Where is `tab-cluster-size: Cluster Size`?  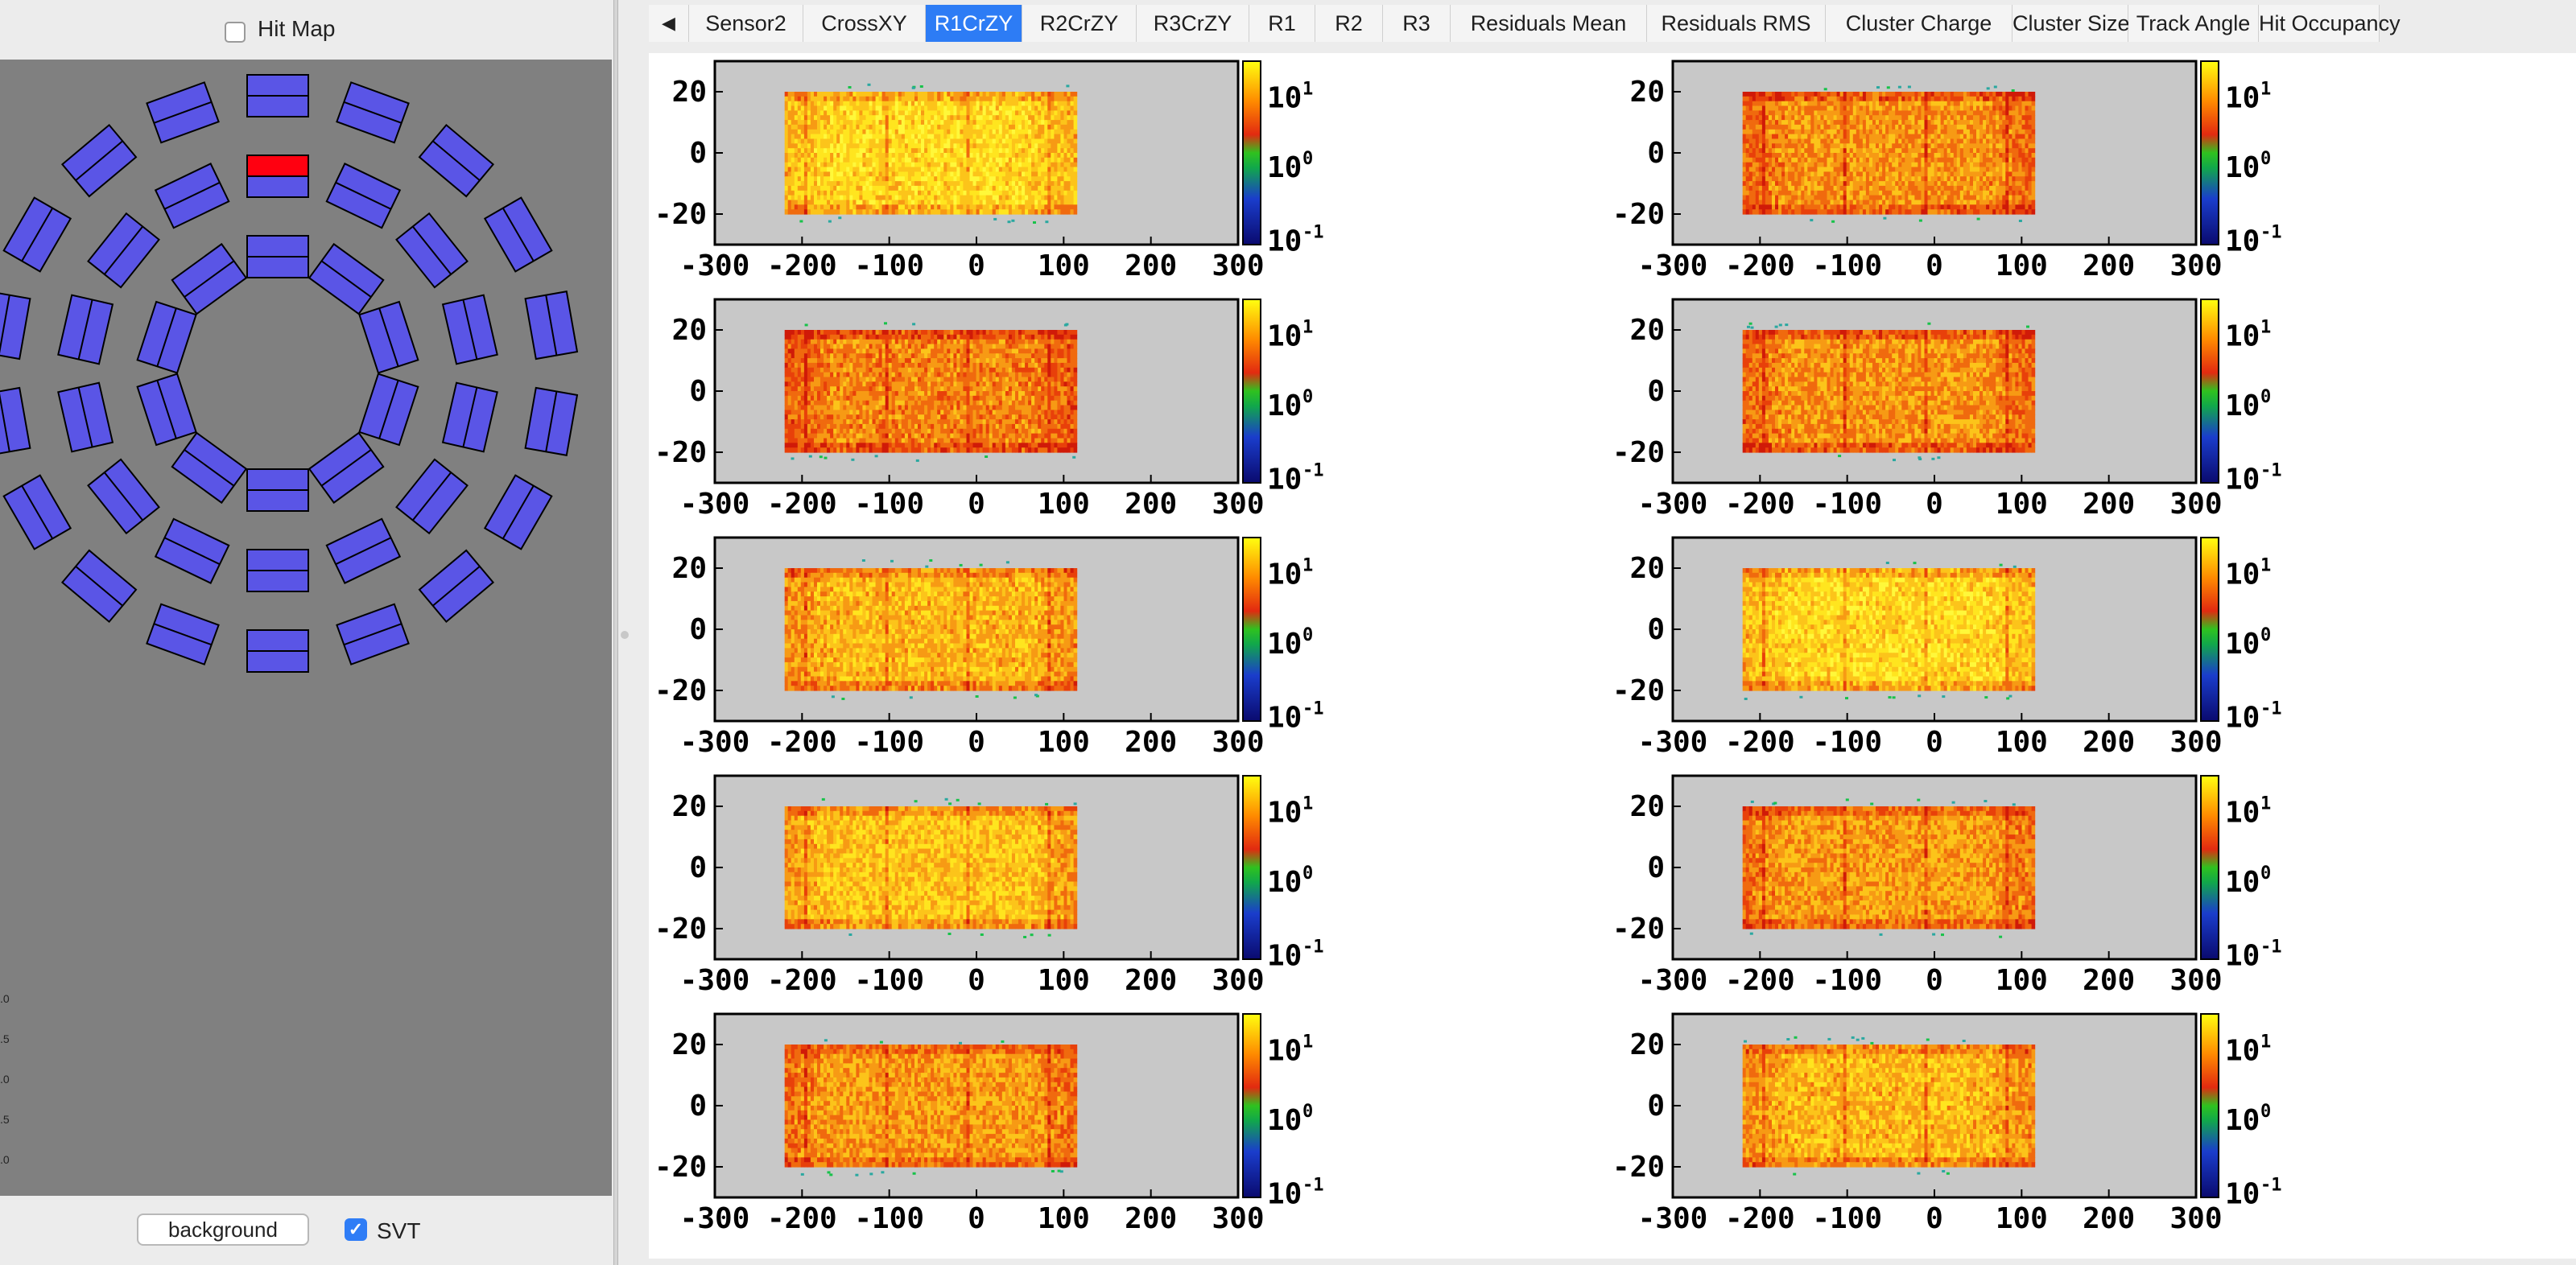 tab-cluster-size: Cluster Size is located at coordinates (2071, 23).